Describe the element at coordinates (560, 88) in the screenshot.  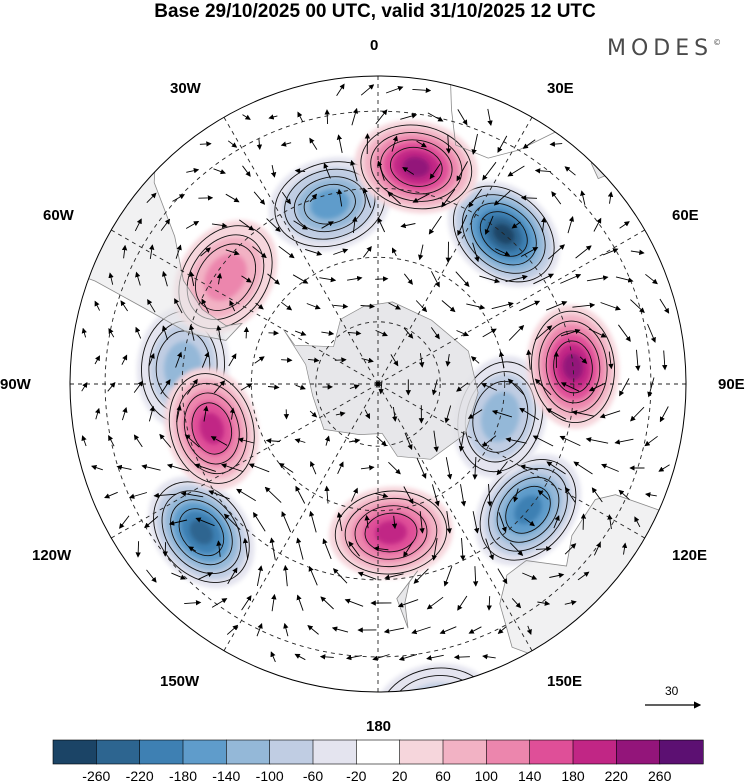
I see `lon-label-30e: 30E` at that location.